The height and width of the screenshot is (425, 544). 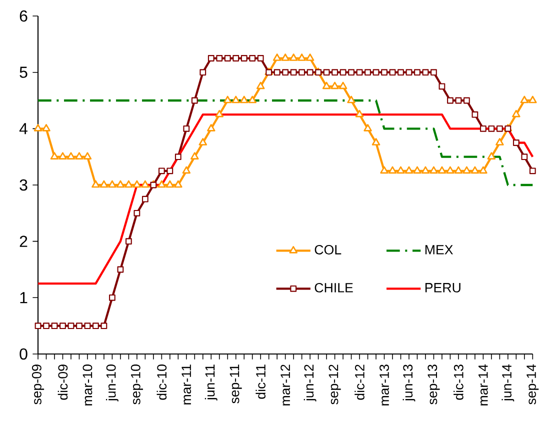 What do you see at coordinates (409, 383) in the screenshot?
I see `x-tick-label: jun-13` at bounding box center [409, 383].